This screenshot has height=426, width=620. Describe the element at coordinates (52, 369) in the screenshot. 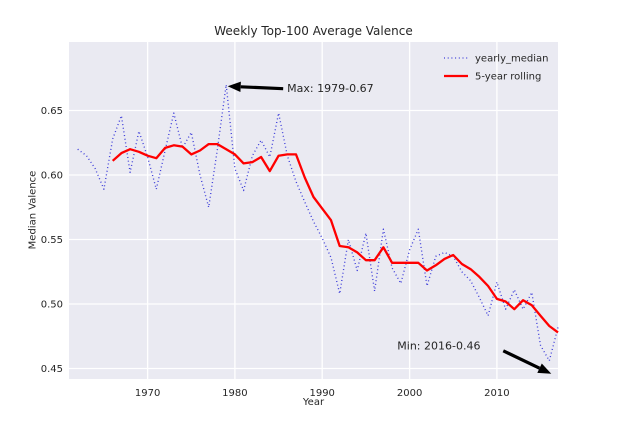

I see `y-tick-label: 0.45` at that location.